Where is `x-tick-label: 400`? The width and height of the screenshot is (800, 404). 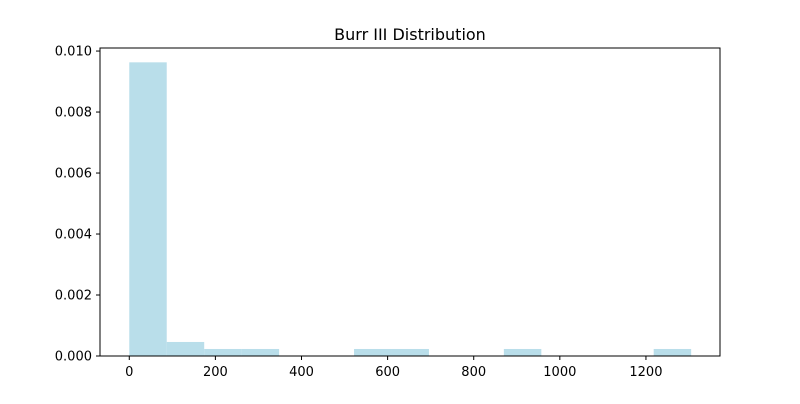
x-tick-label: 400 is located at coordinates (301, 372).